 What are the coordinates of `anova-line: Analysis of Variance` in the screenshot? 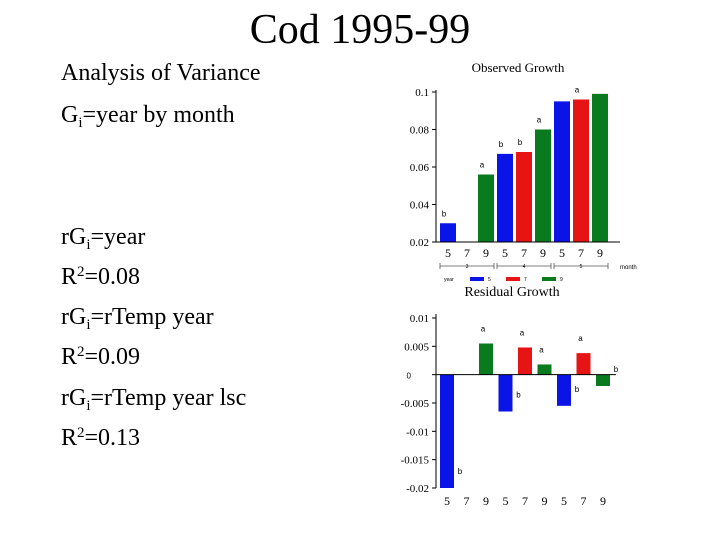 It's located at (161, 73).